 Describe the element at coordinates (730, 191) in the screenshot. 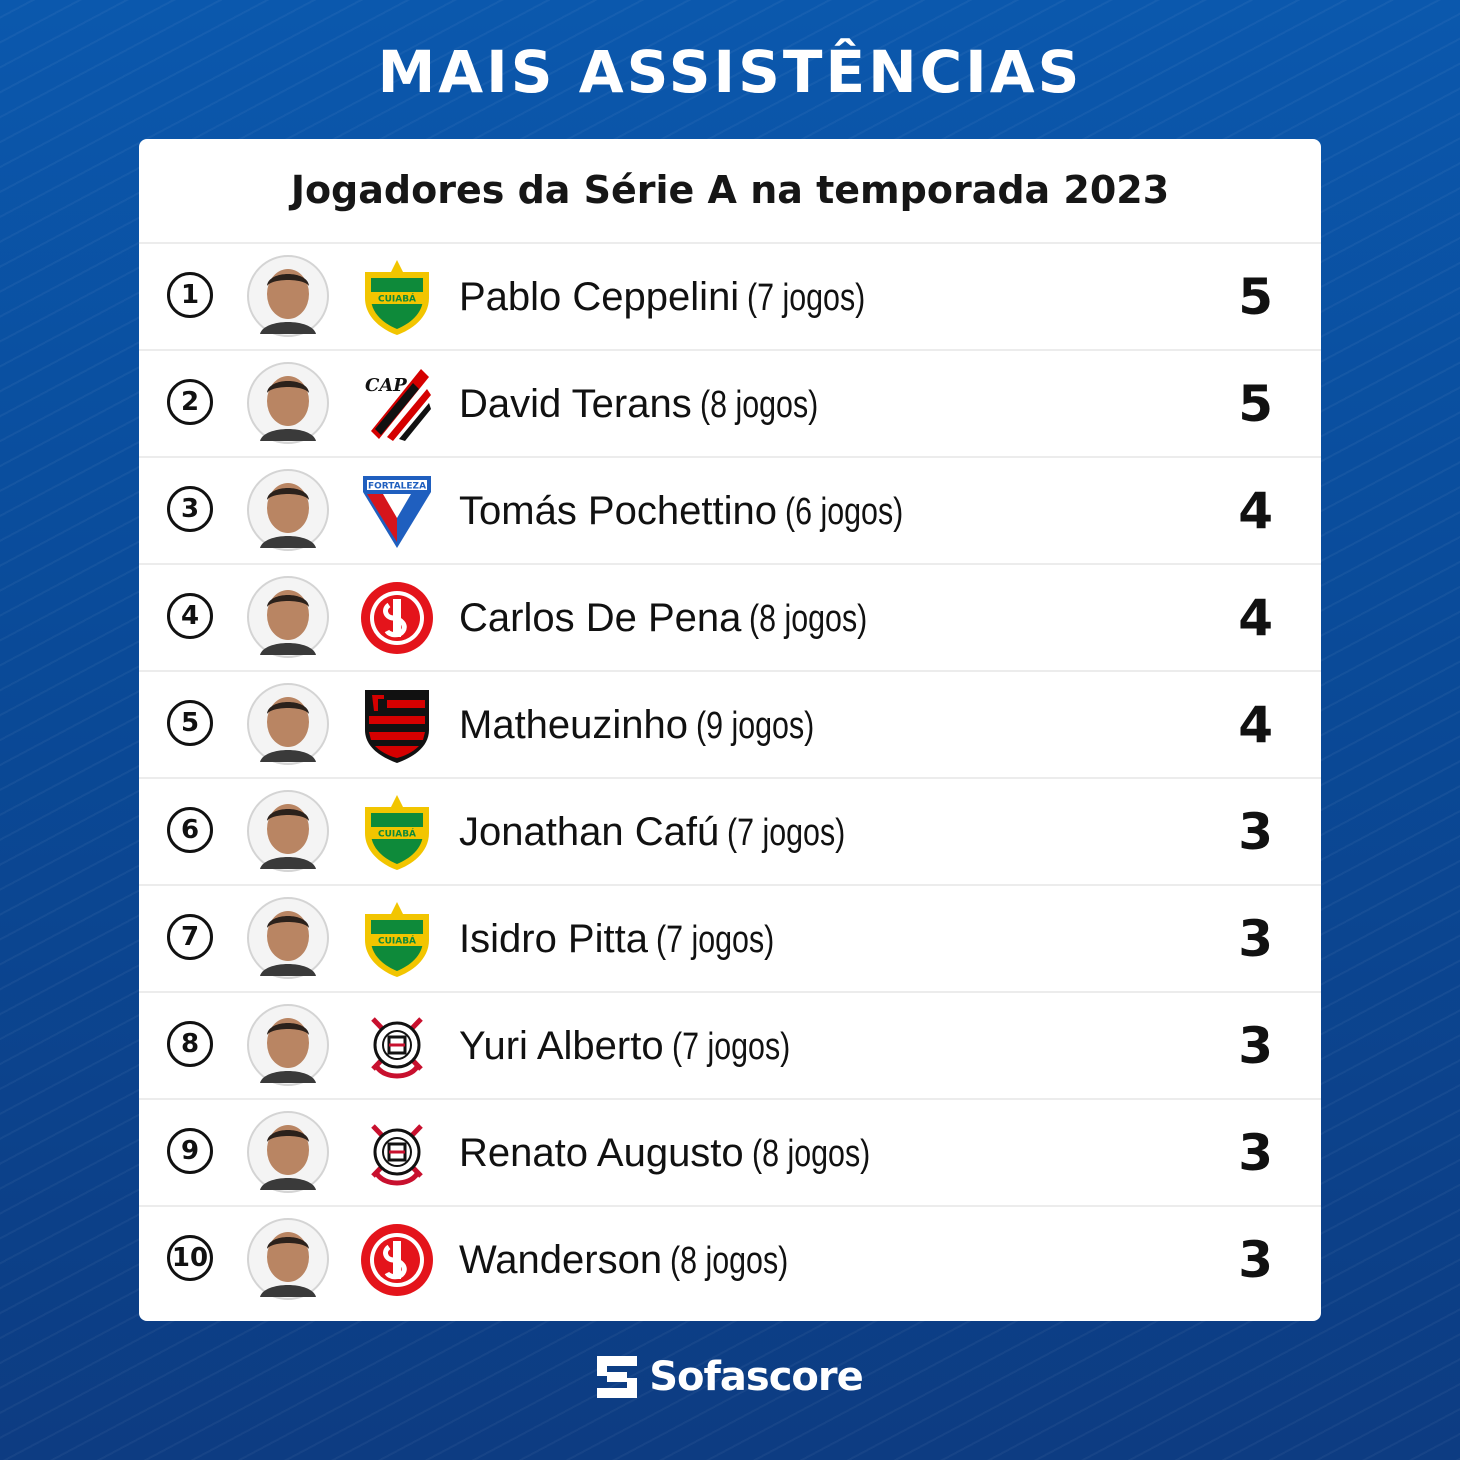

I see `ranking-subtitle: Jogadores da Série A na temporada 2023` at that location.